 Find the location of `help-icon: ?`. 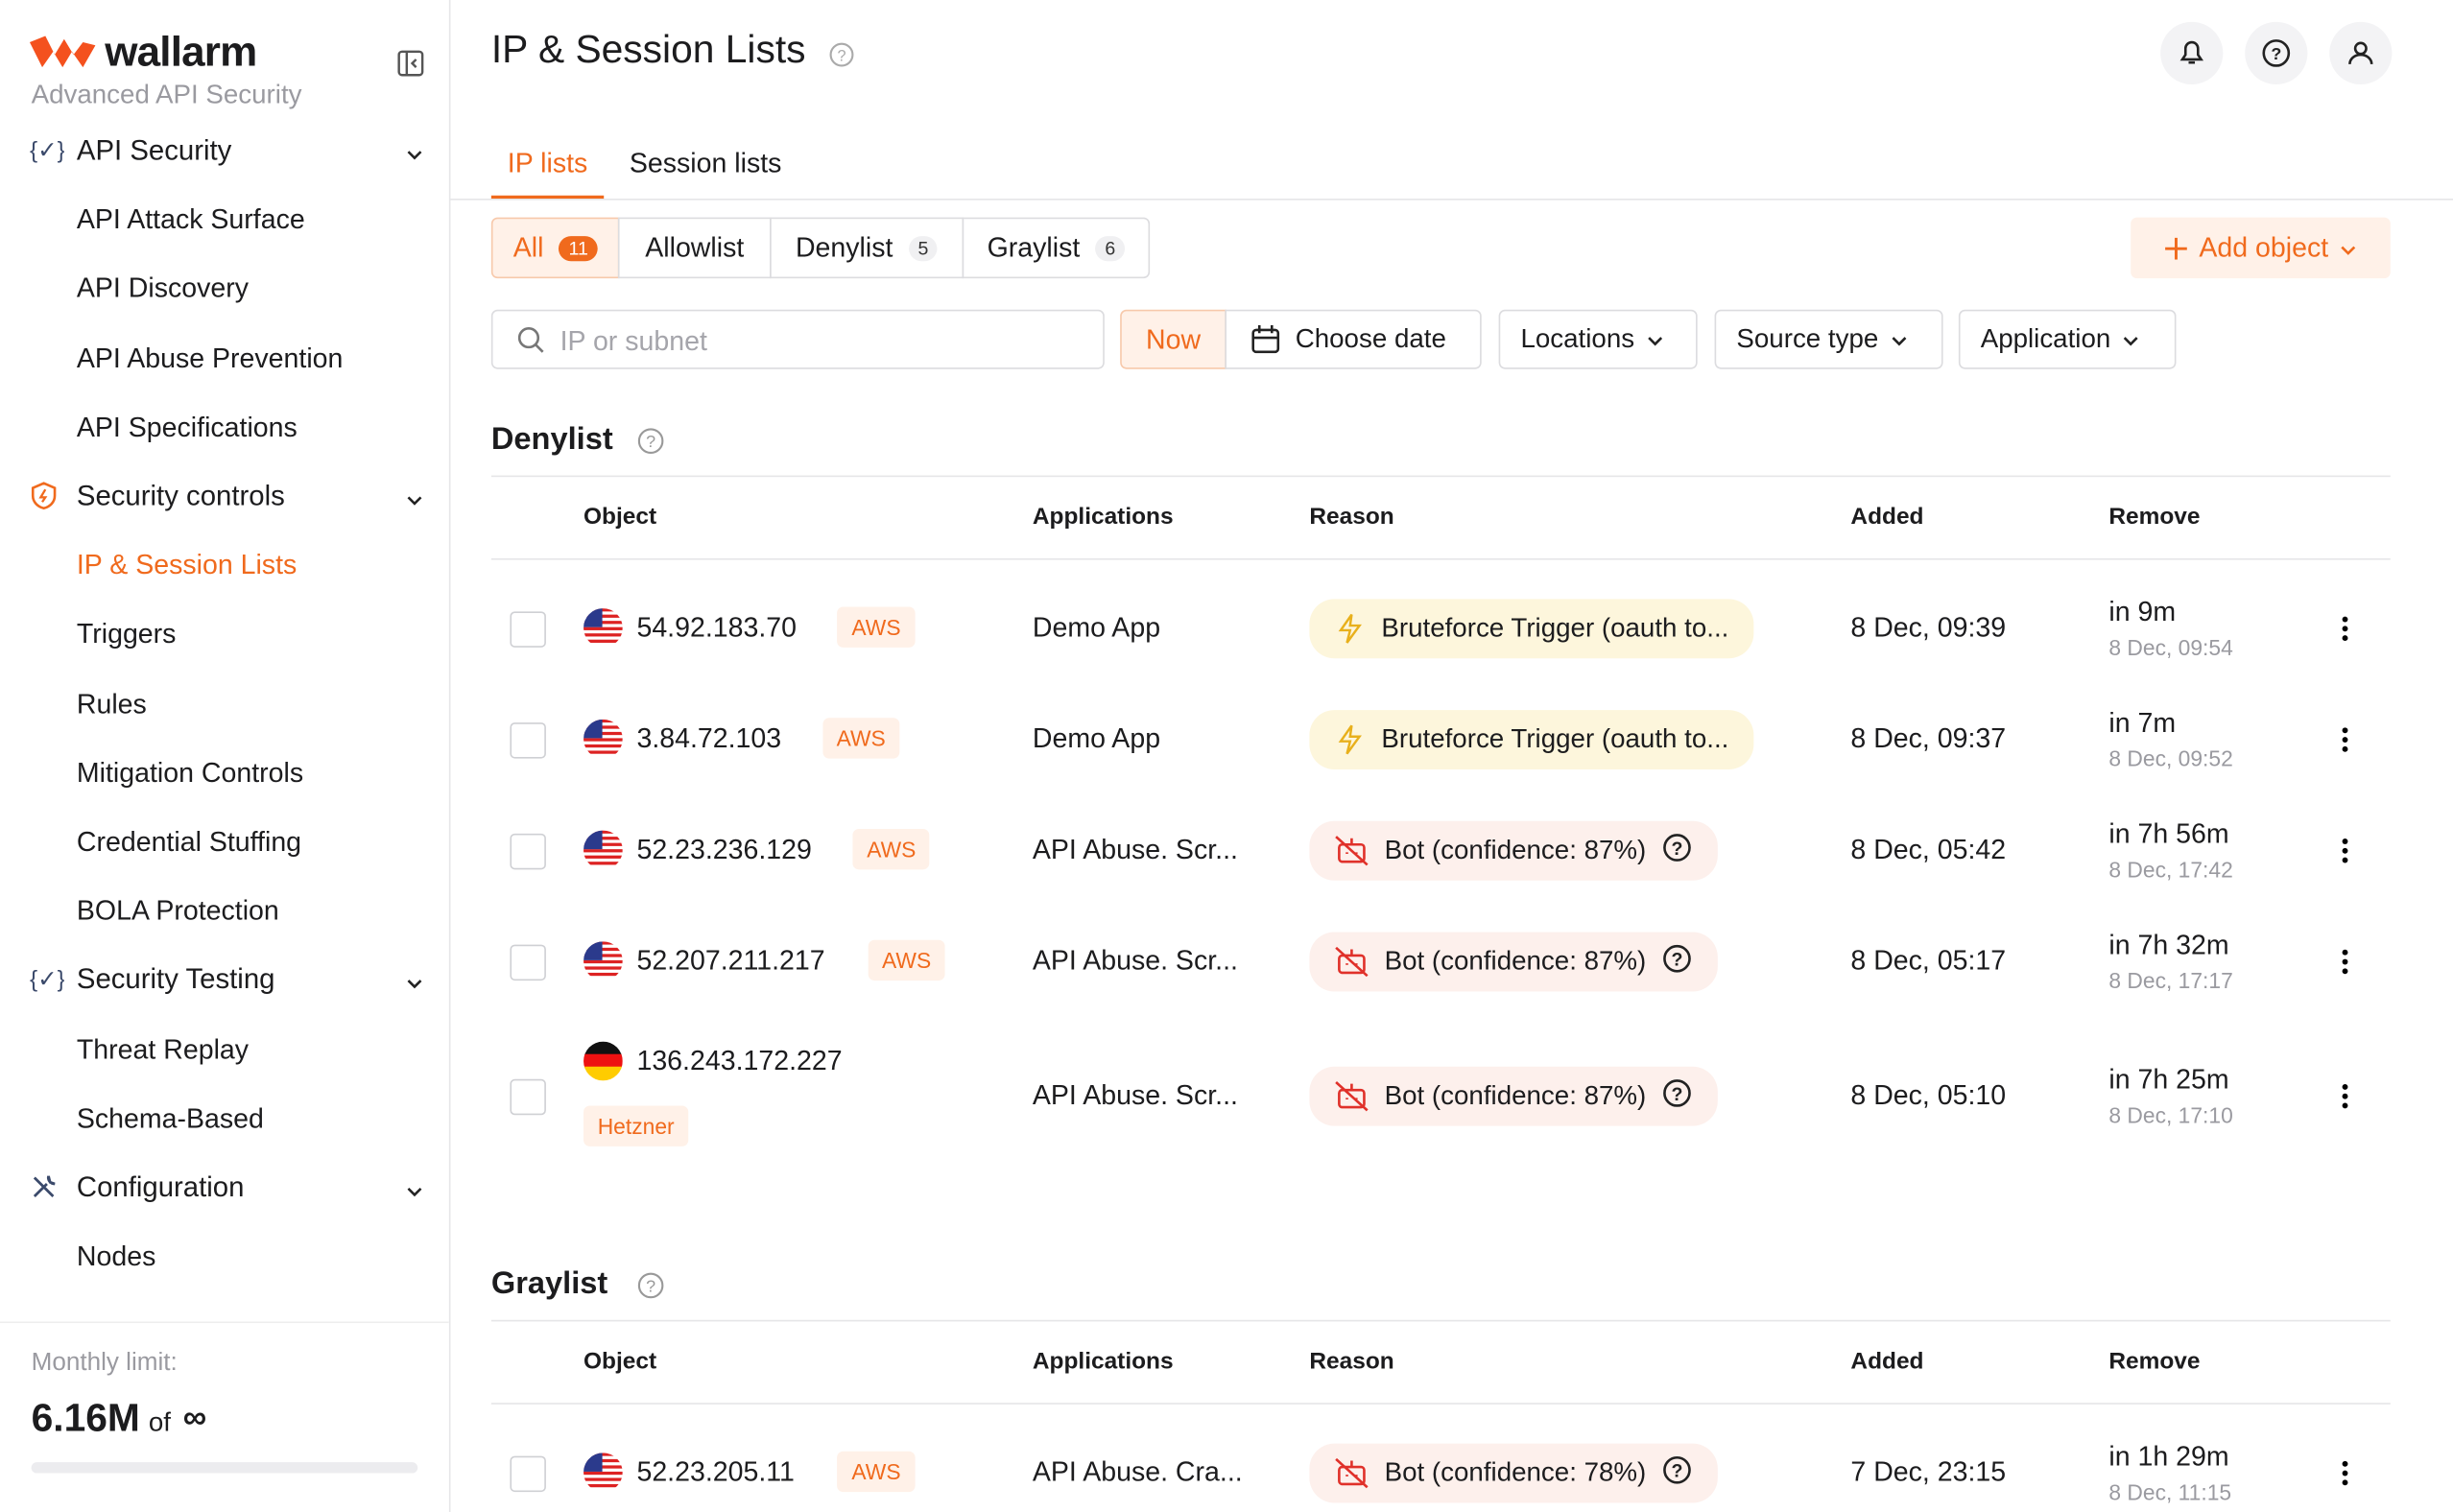

help-icon: ? is located at coordinates (841, 54).